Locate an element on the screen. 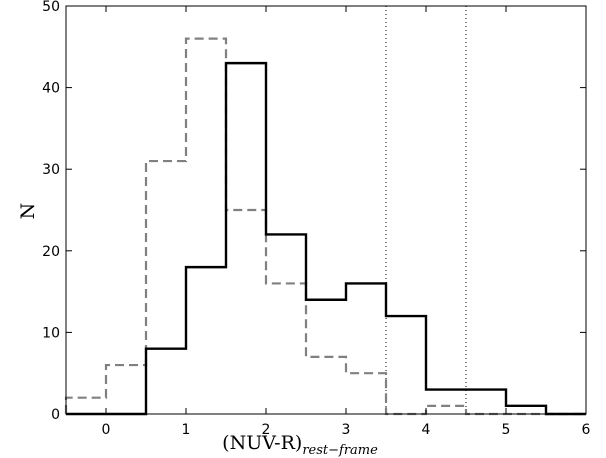 This screenshot has height=458, width=606. x-tick-label-1: 1 is located at coordinates (186, 430).